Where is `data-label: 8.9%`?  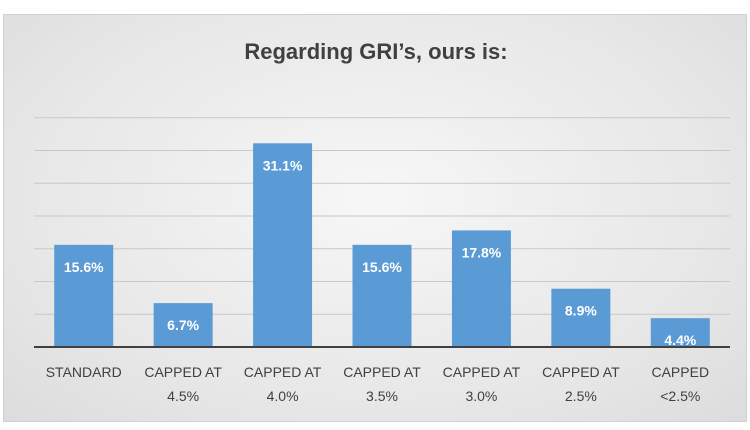 data-label: 8.9% is located at coordinates (581, 311).